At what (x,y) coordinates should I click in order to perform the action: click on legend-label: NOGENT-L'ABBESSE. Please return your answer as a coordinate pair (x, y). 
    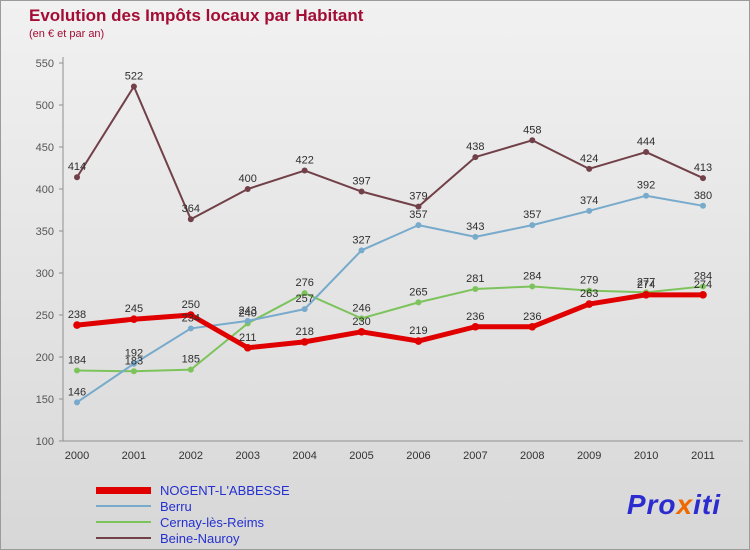
    Looking at the image, I should click on (225, 490).